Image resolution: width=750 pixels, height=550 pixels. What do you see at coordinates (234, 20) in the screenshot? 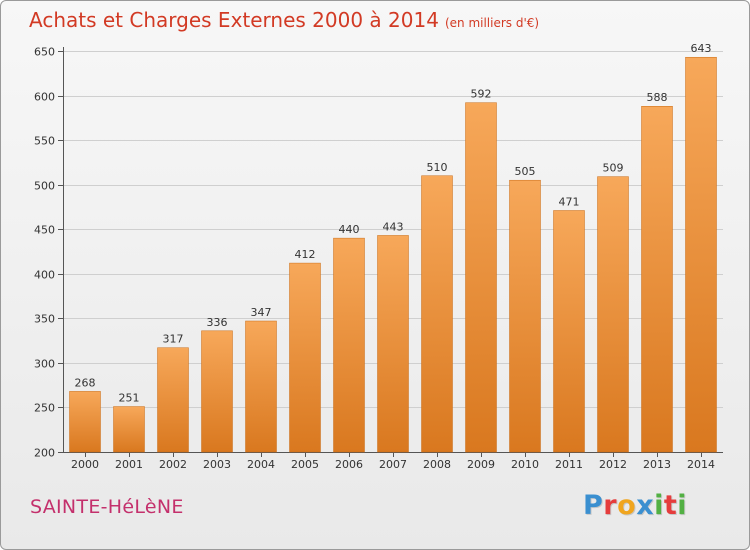
I see `chart-title-text: Achats et Charges Externes 2000 à 2014` at bounding box center [234, 20].